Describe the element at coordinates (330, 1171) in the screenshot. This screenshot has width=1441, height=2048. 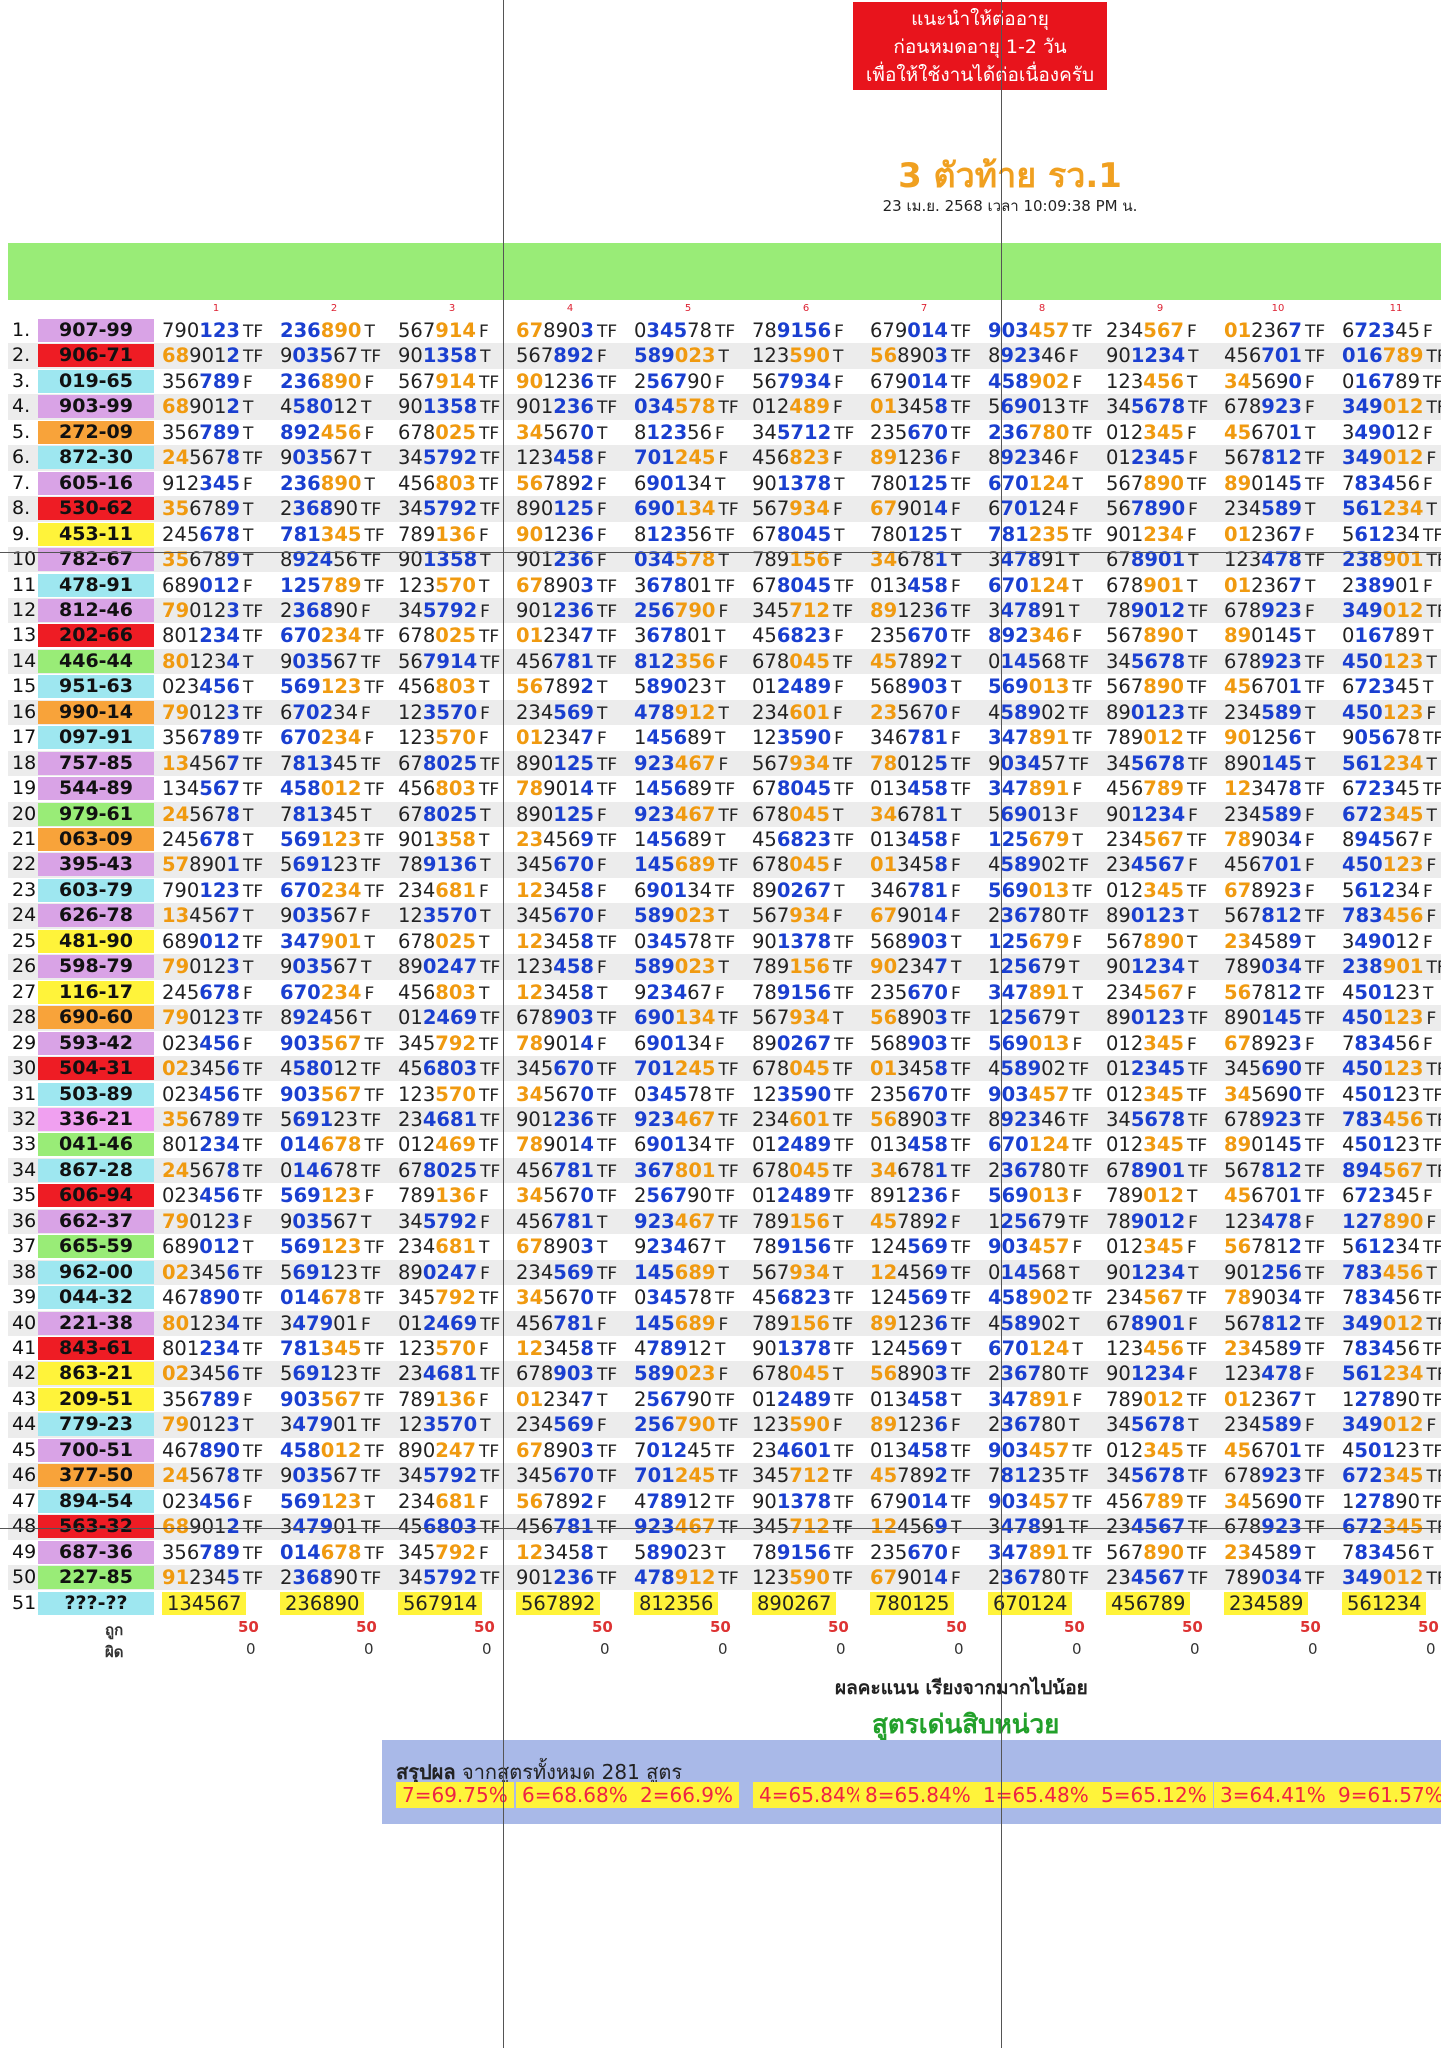
I see `formula-cell: 014678 TF` at that location.